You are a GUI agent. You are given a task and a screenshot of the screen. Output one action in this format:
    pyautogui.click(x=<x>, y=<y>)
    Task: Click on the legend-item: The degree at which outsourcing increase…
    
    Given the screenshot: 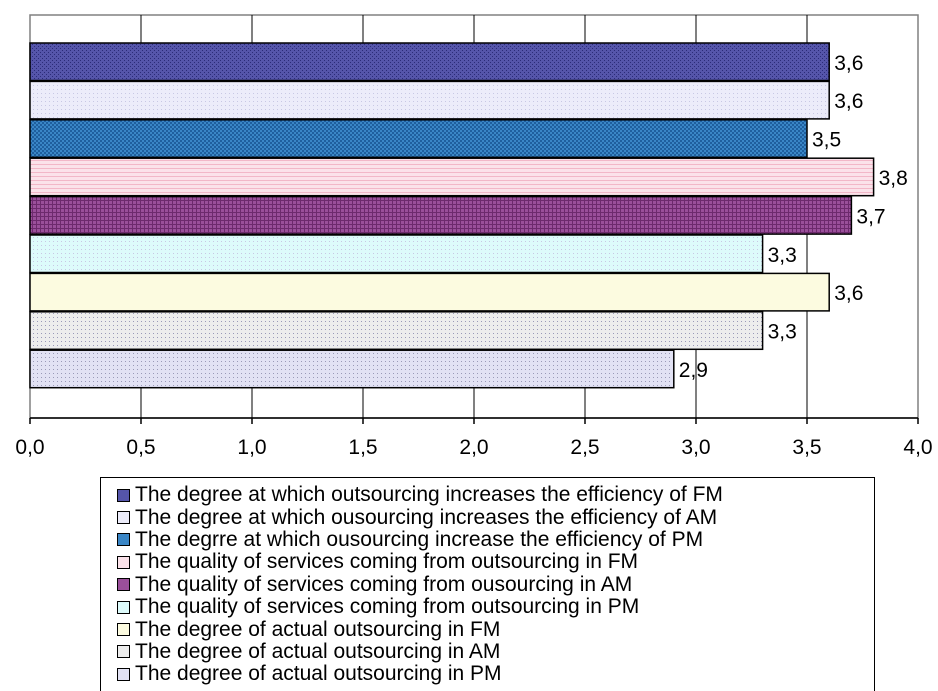 What is the action you would take?
    pyautogui.click(x=420, y=495)
    